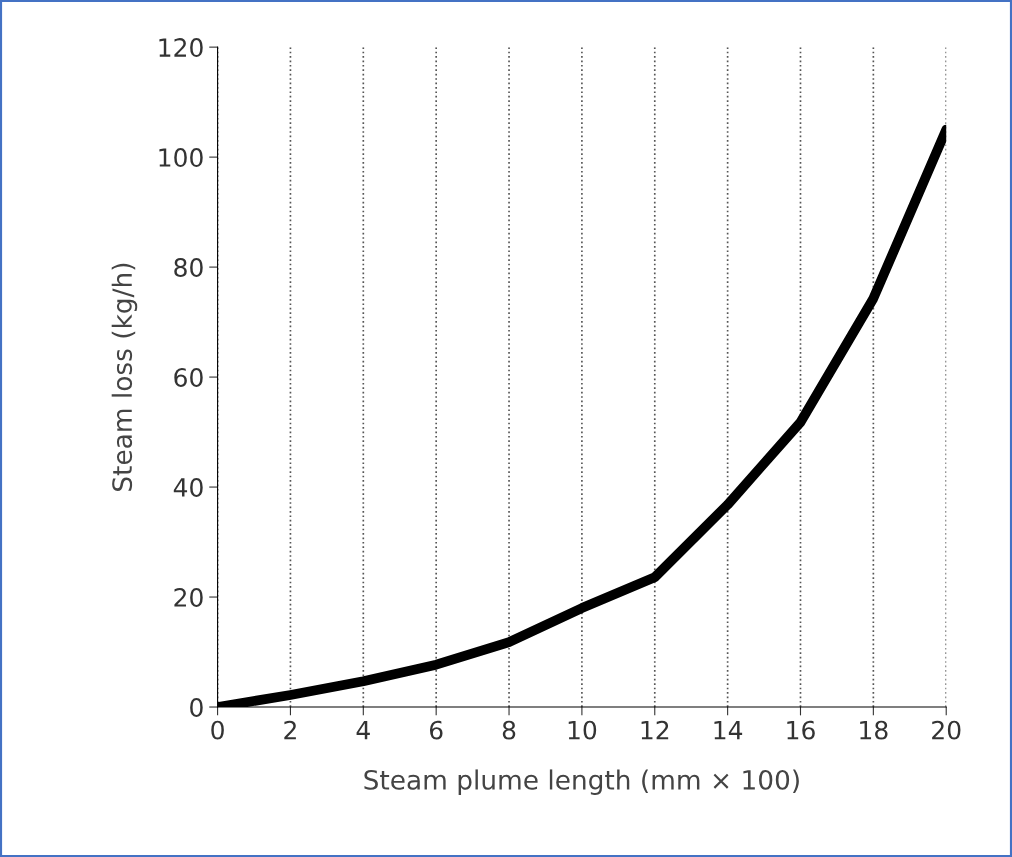 The height and width of the screenshot is (857, 1012). I want to click on y-tick-label: 40, so click(188, 487).